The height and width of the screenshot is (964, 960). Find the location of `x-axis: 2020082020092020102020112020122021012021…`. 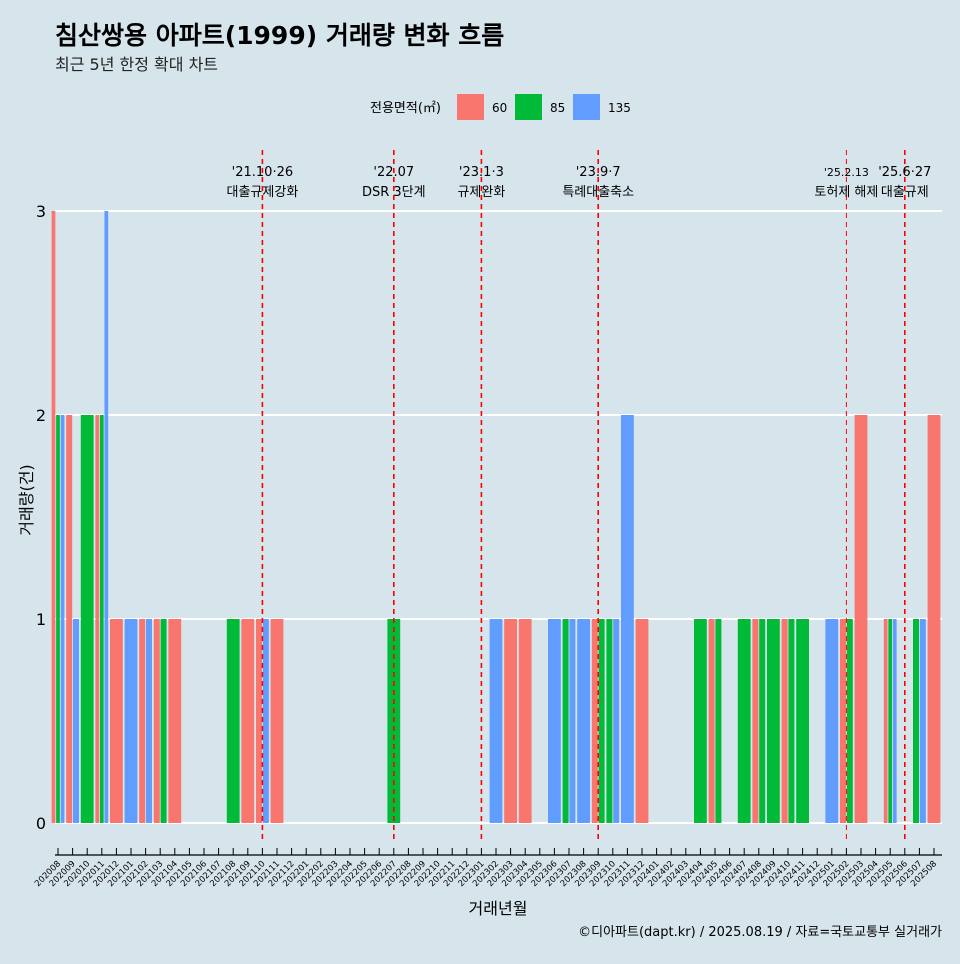

x-axis: 2020082020092020102020112020122021012021… is located at coordinates (487, 868).